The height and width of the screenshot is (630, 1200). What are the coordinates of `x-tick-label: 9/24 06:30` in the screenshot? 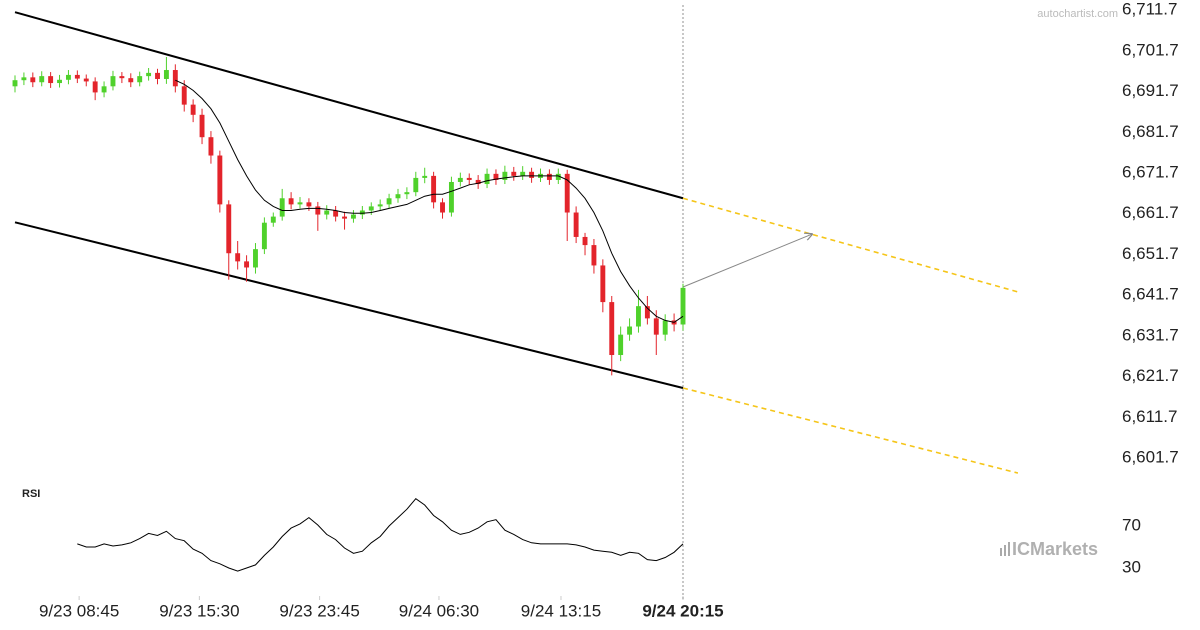 It's located at (439, 610).